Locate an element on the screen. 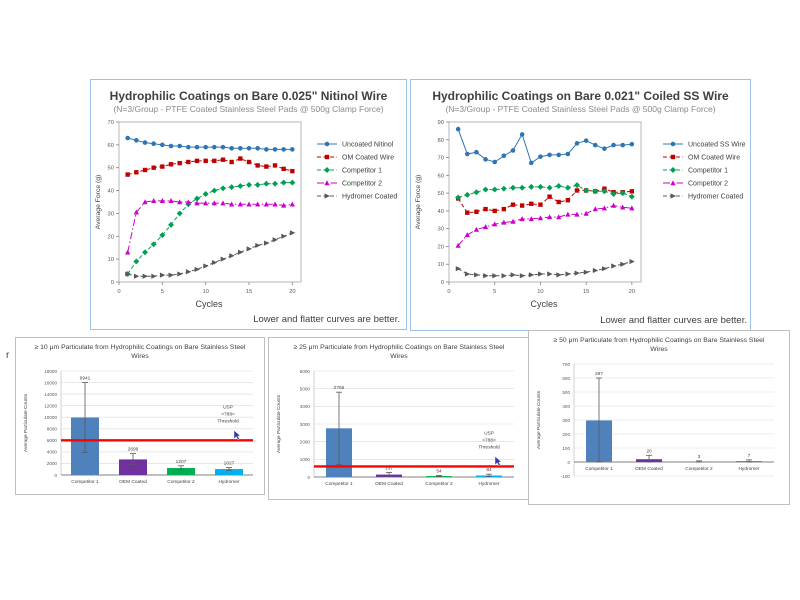 The image size is (800, 600). bar-competitor-2: 1207 Competitor 2 is located at coordinates (181, 472).